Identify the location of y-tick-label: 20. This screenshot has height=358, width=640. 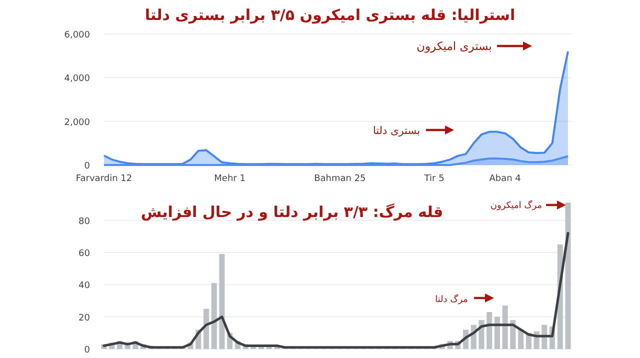
(84, 318).